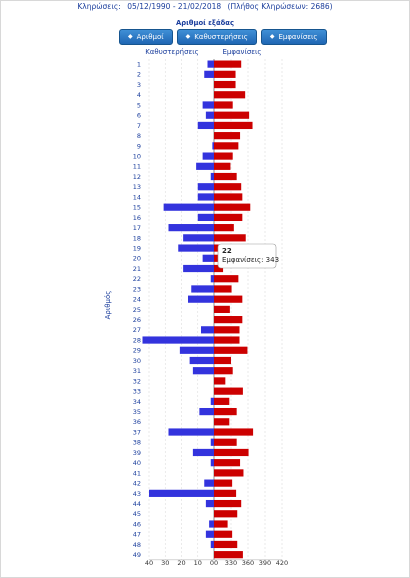  What do you see at coordinates (248, 563) in the screenshot?
I see `x-tick-label: 360` at bounding box center [248, 563].